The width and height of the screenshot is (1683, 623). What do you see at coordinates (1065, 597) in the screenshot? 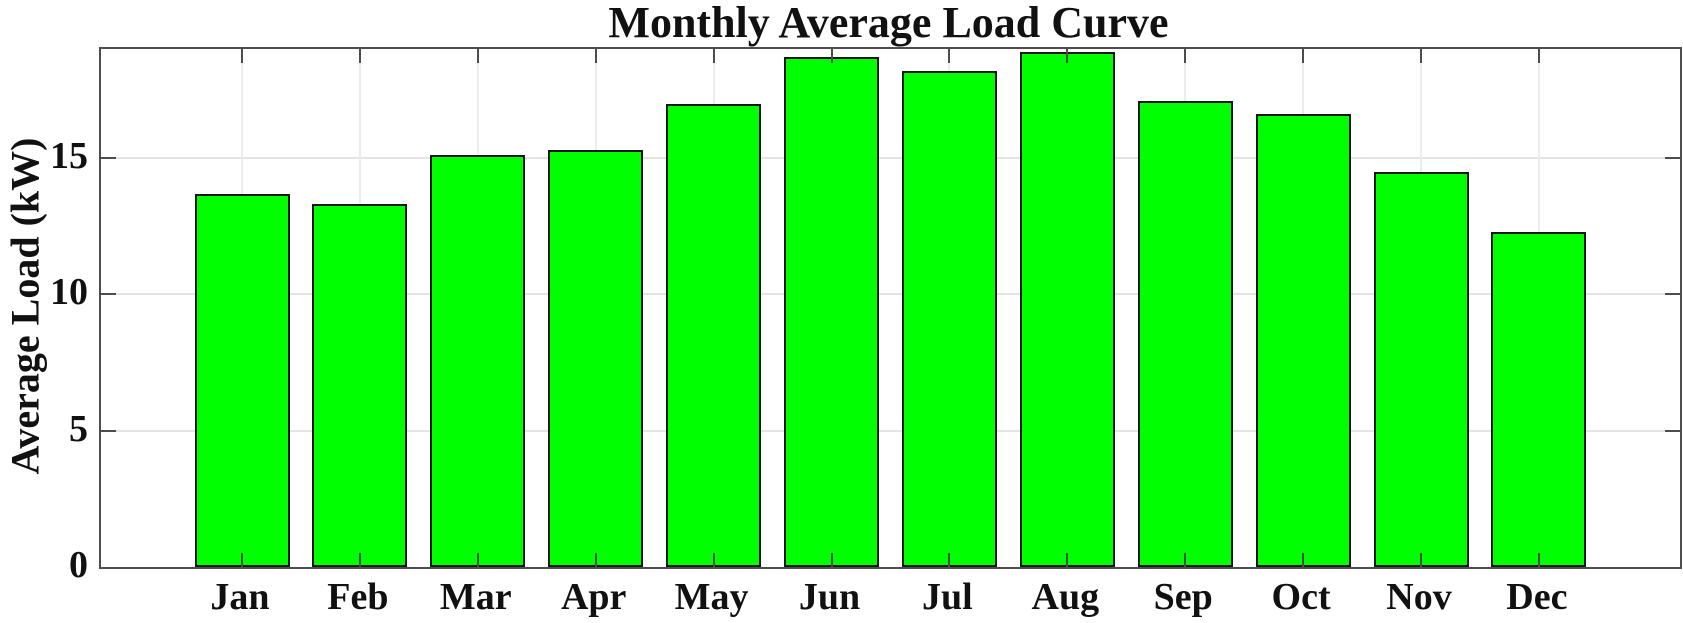
I see `x-tick-label: Aug` at bounding box center [1065, 597].